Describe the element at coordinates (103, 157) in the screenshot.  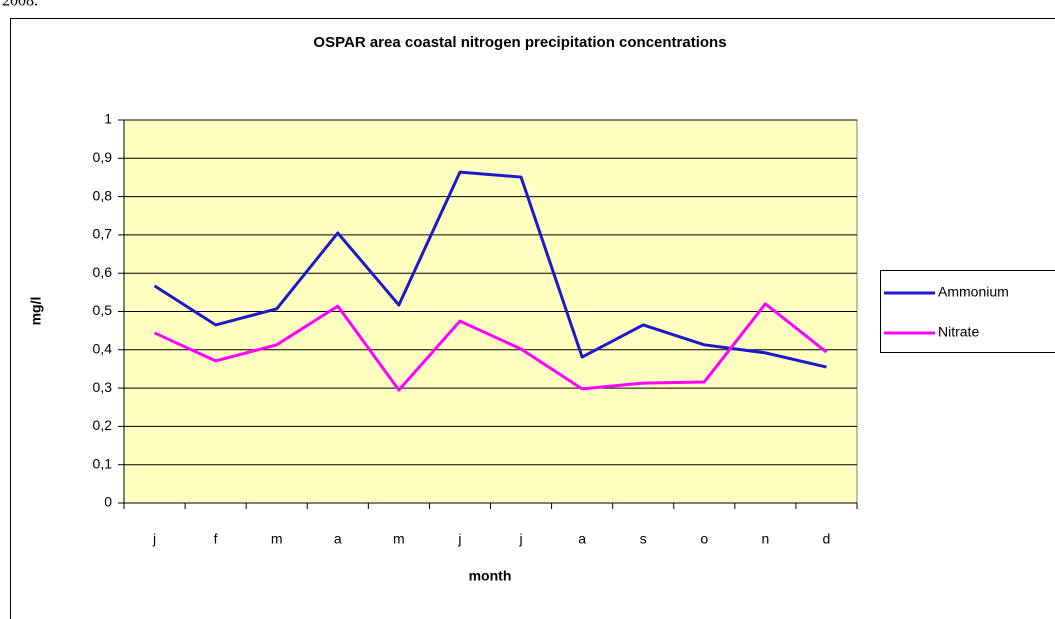
I see `y-tick-label: 0,9` at that location.